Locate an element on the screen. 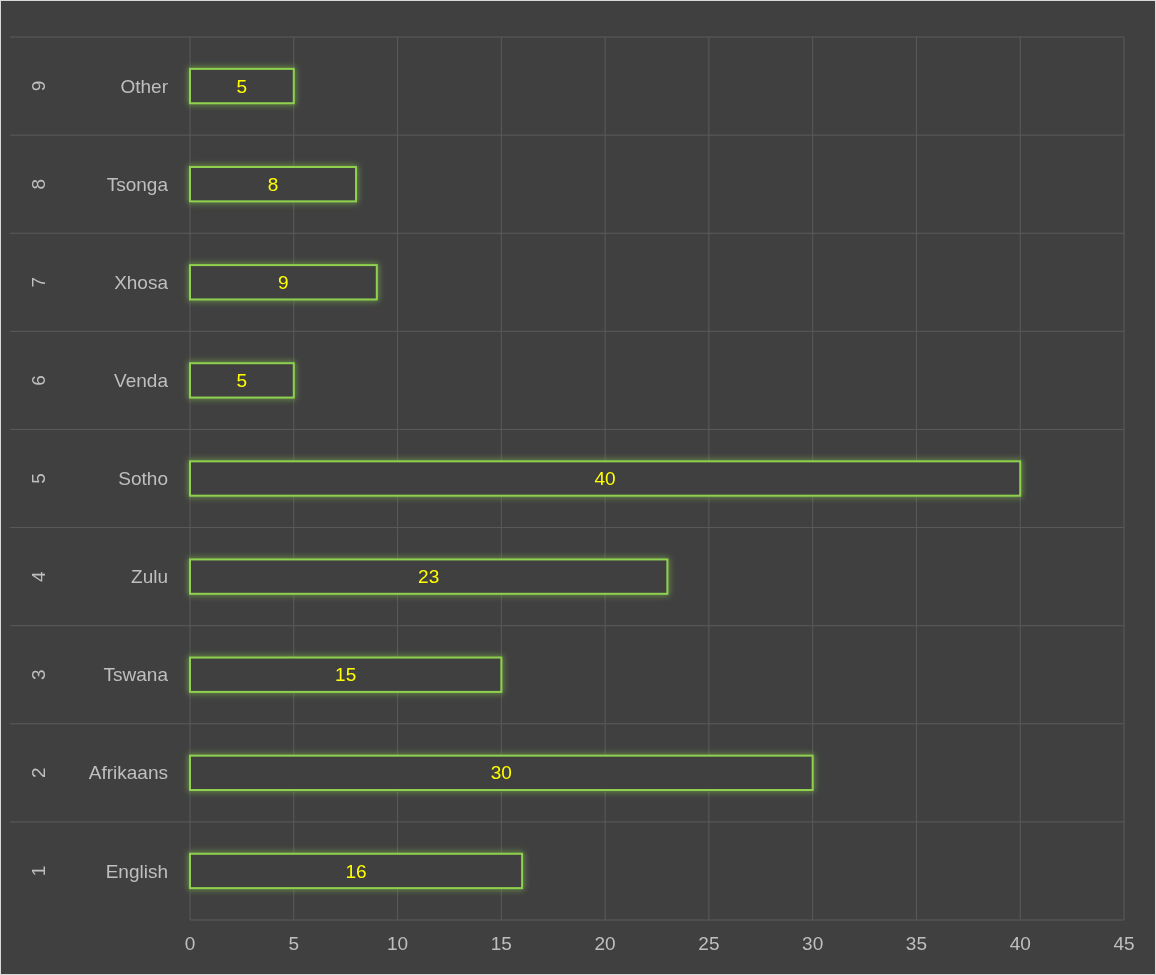 This screenshot has width=1156, height=975. x-tick-label: 35 is located at coordinates (916, 943).